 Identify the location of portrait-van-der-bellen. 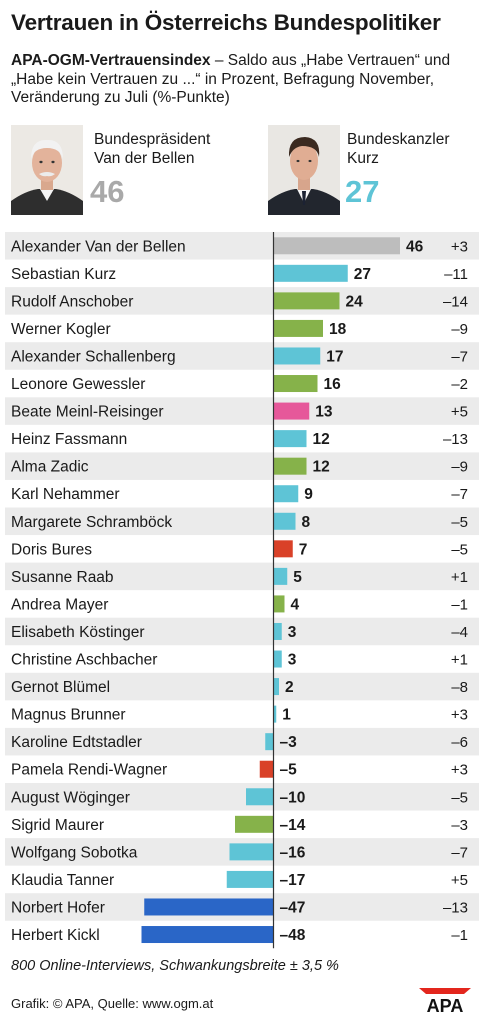
(47, 170).